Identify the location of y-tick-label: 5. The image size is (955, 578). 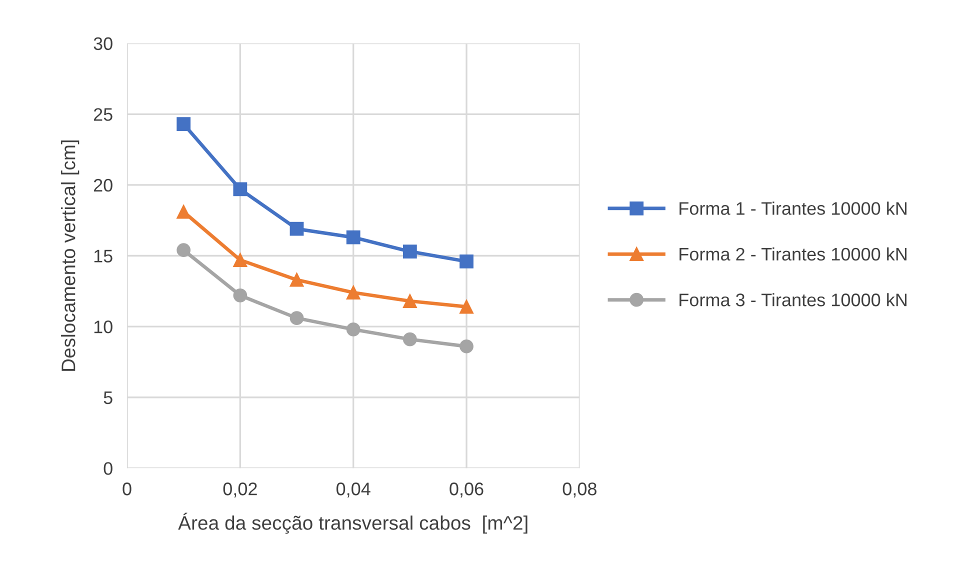
(108, 397).